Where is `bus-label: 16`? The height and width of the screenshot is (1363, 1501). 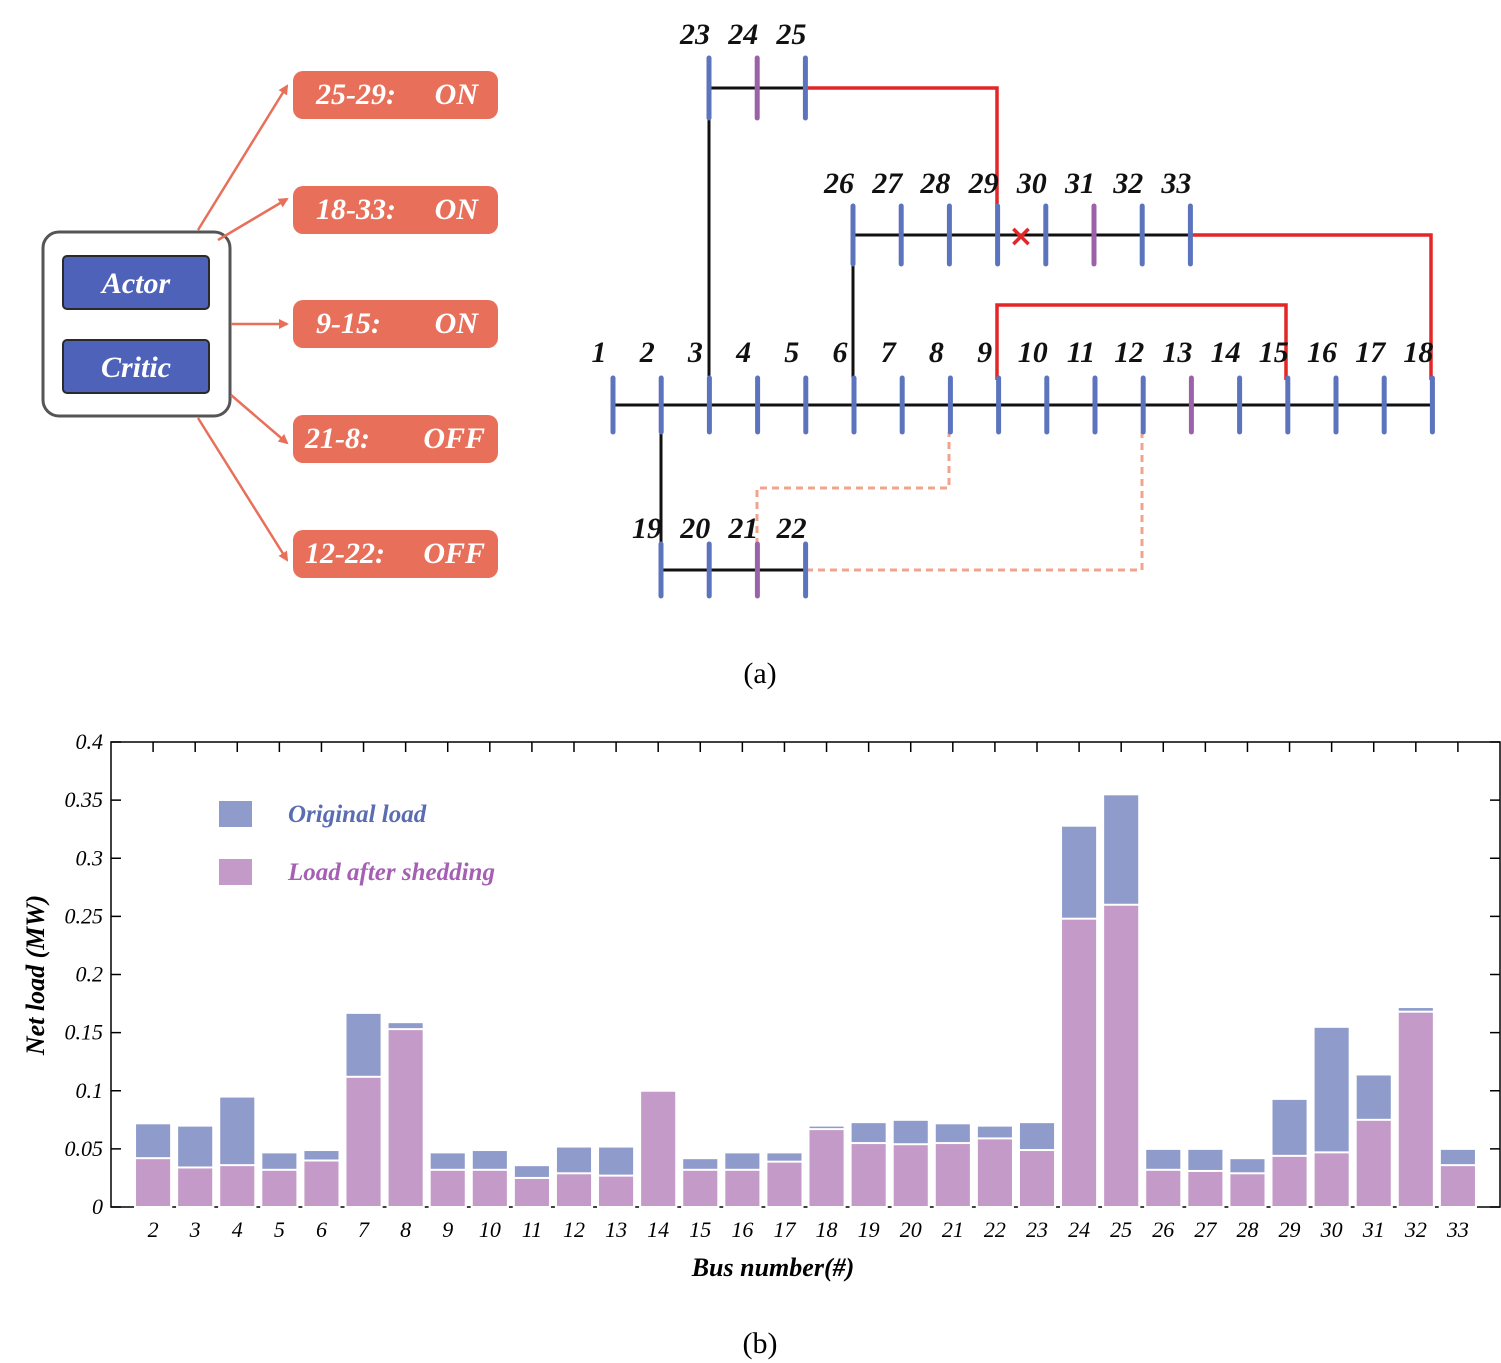 bus-label: 16 is located at coordinates (1322, 352).